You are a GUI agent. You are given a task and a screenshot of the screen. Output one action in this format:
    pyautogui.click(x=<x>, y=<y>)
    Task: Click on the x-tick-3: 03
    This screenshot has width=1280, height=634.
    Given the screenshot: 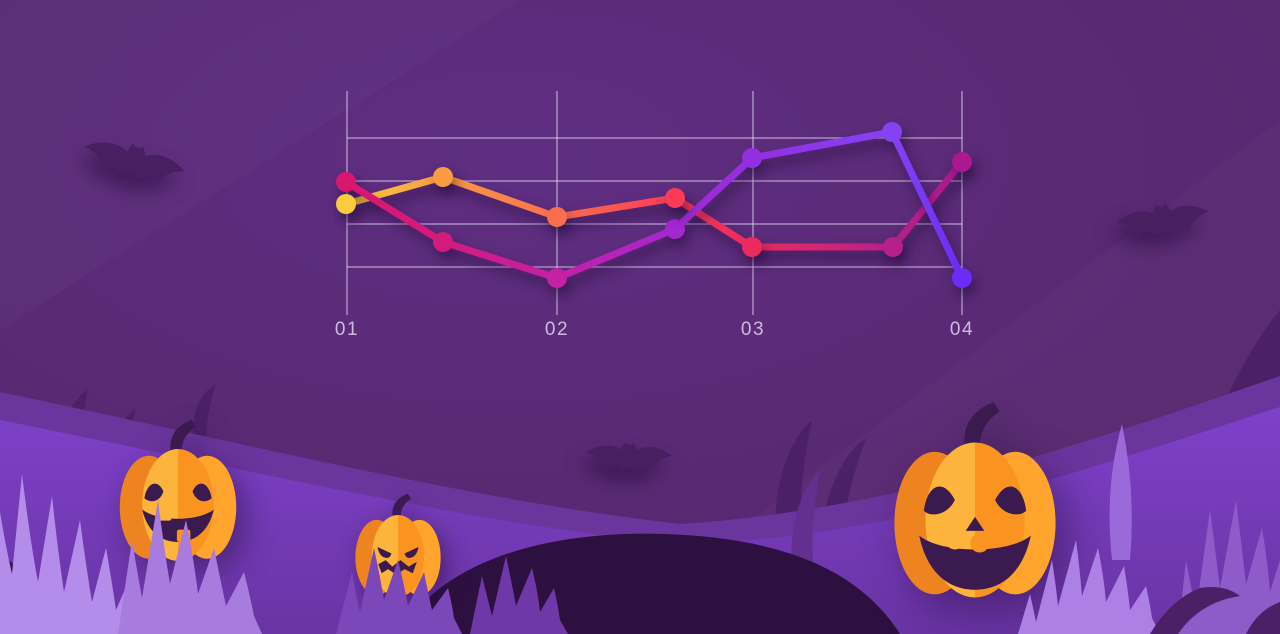 What is the action you would take?
    pyautogui.click(x=753, y=329)
    